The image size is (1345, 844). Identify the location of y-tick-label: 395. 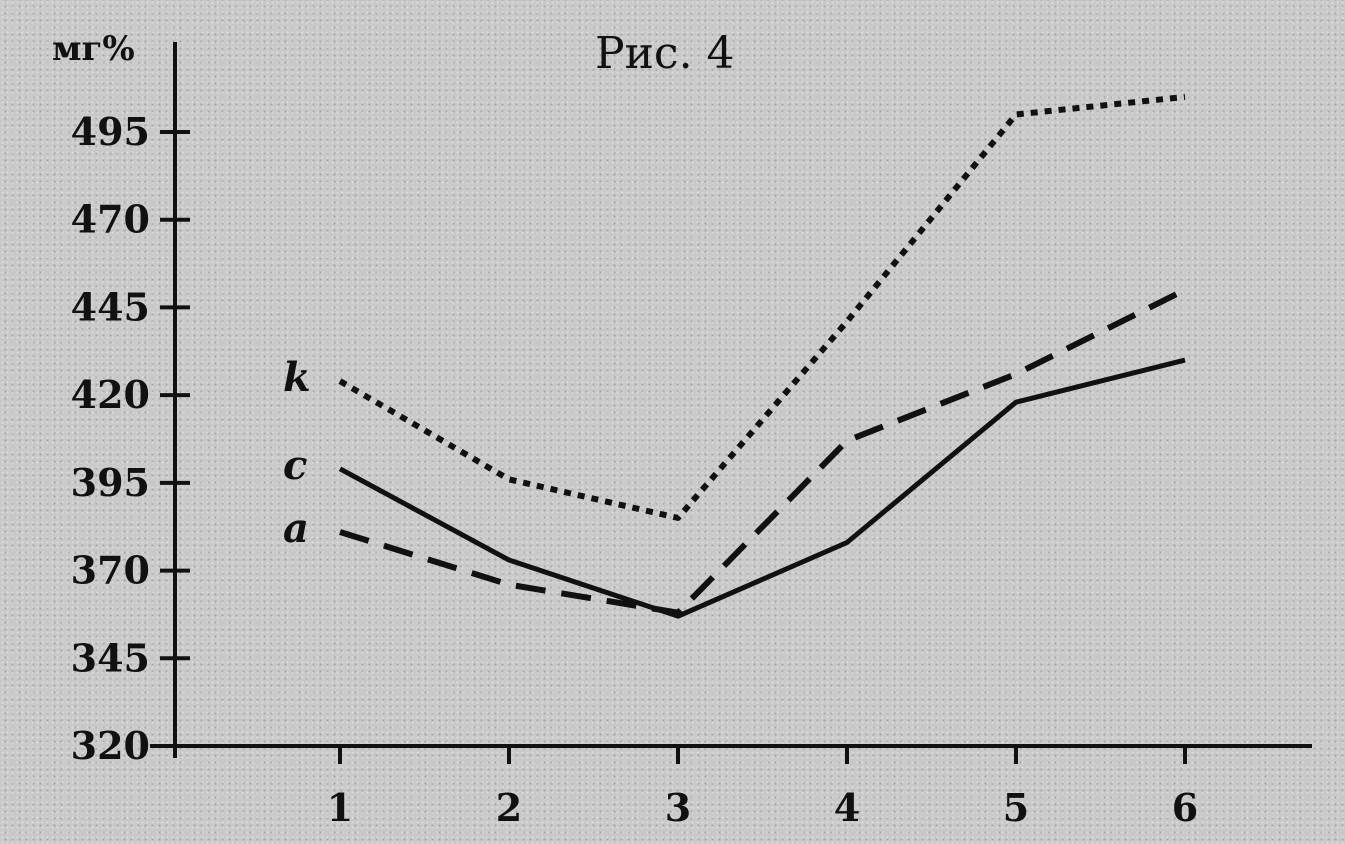
(110, 482).